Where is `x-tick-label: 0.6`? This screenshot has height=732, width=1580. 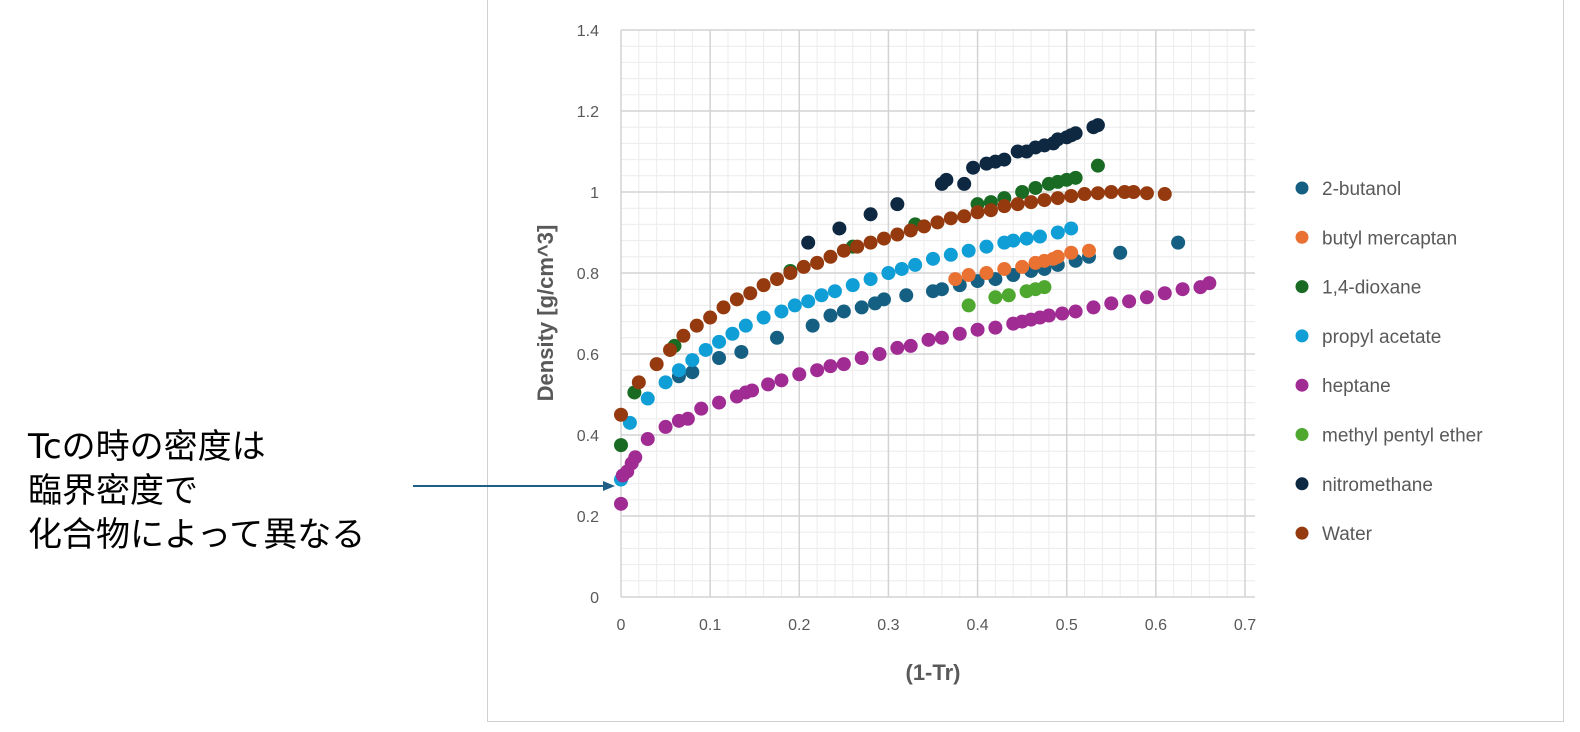 x-tick-label: 0.6 is located at coordinates (1156, 625).